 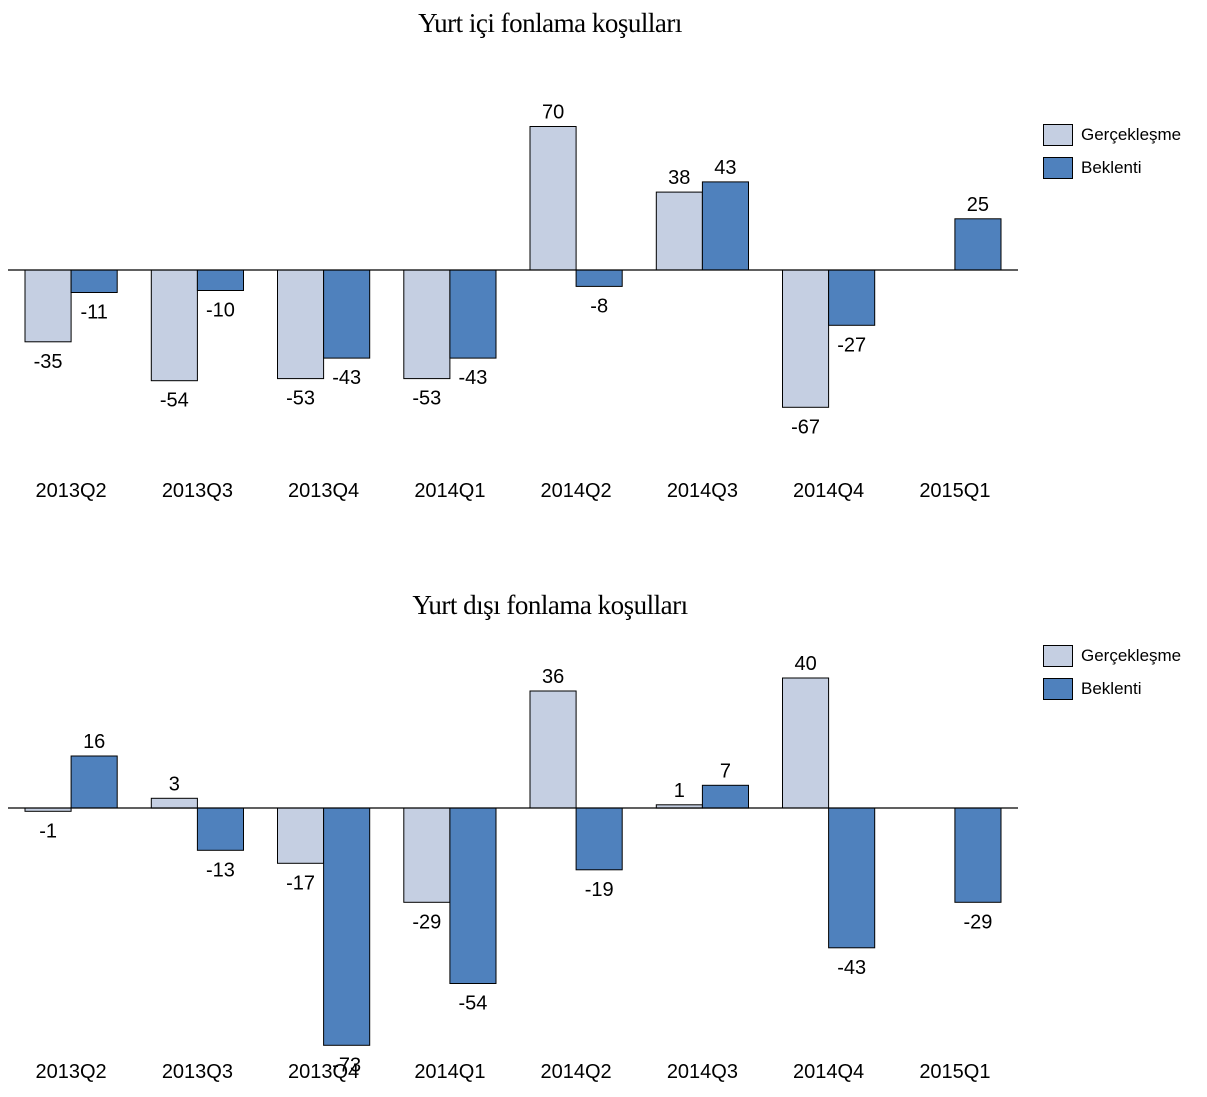 What do you see at coordinates (553, 677) in the screenshot?
I see `data-label-realized-2014Q2: 36` at bounding box center [553, 677].